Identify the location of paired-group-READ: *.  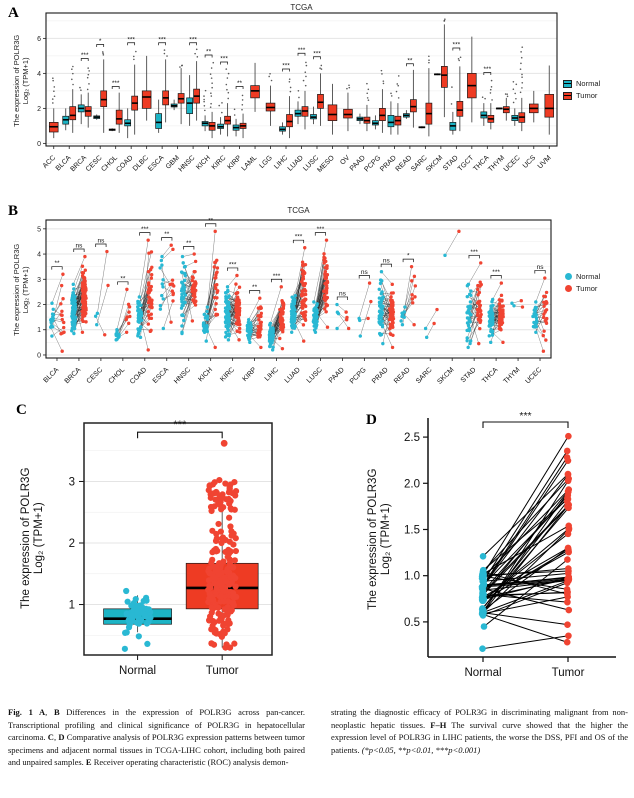
(408, 290).